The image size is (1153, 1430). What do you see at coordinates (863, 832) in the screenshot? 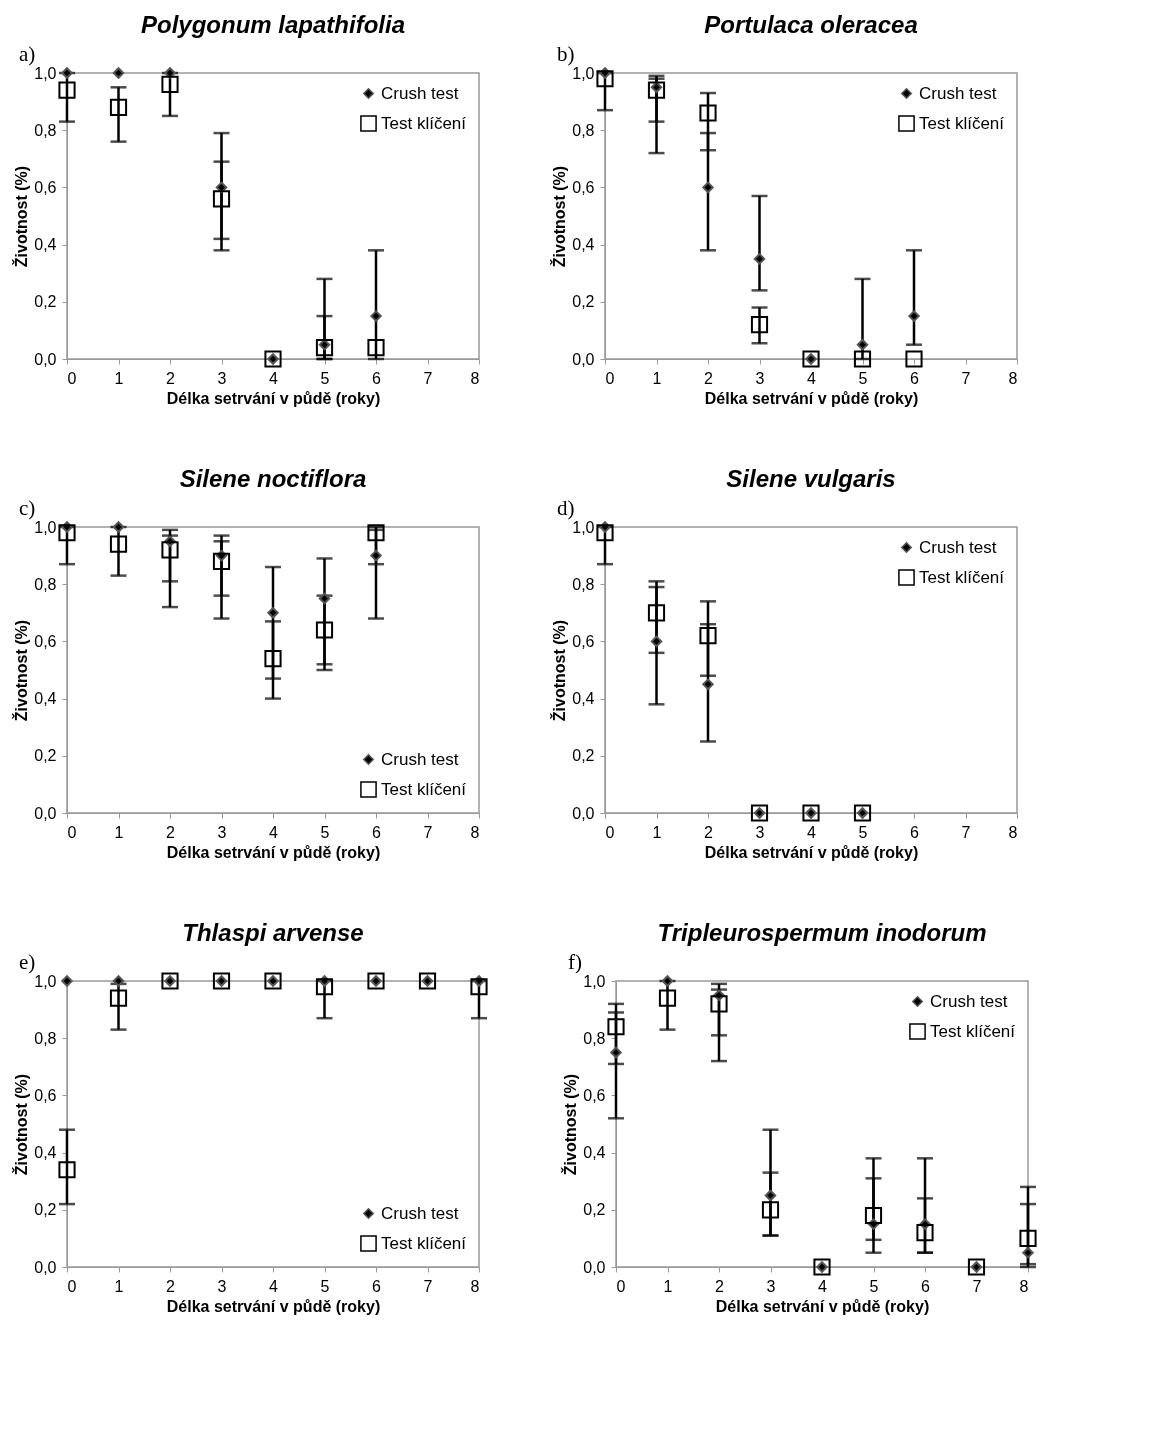
I see `x-tick-label: 5` at bounding box center [863, 832].